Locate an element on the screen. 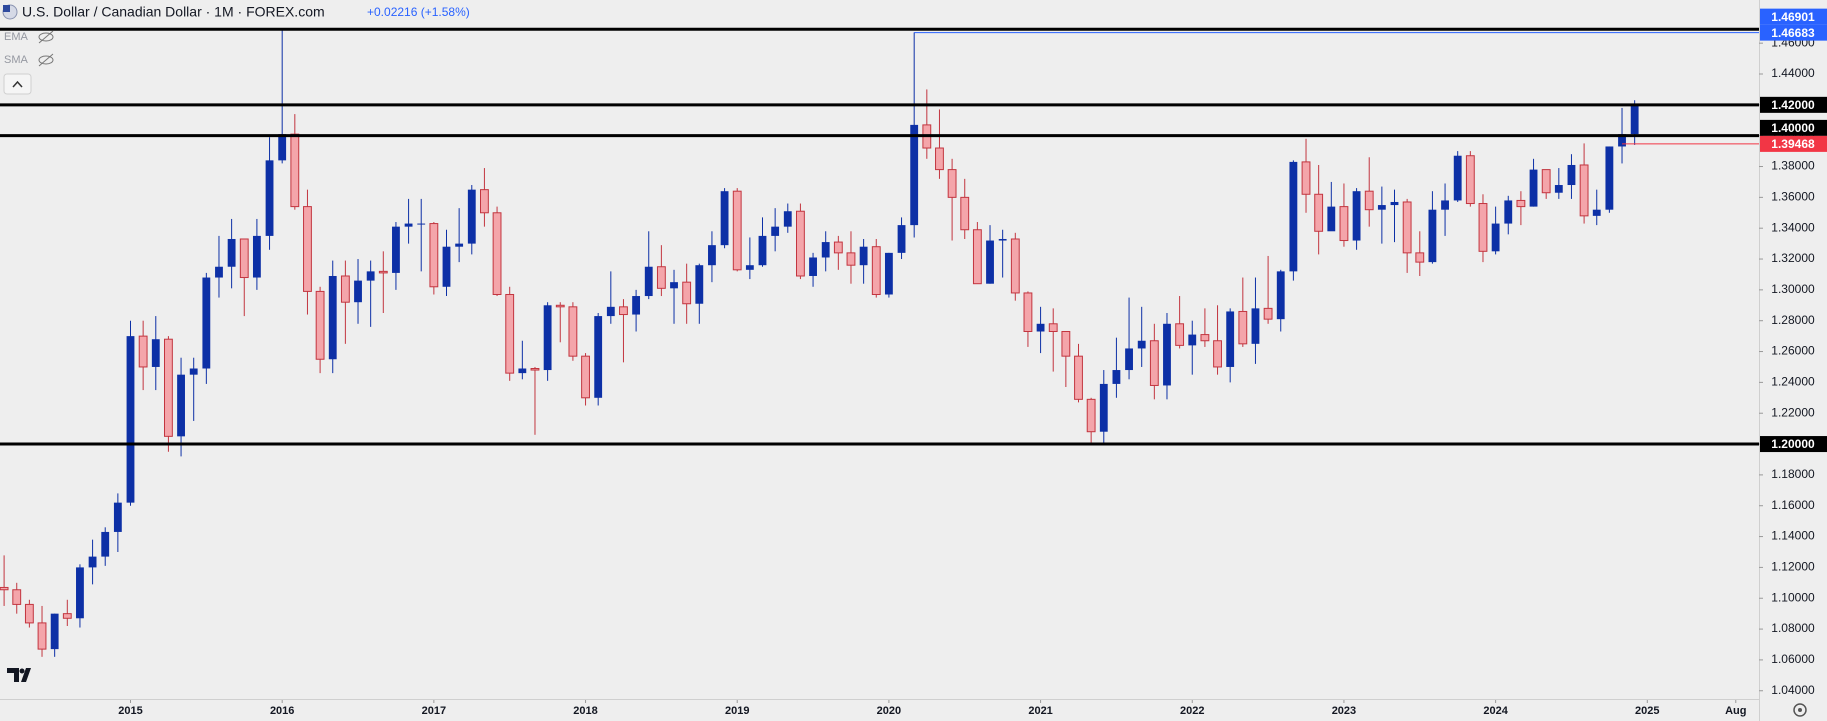  y-tick-label: 1.38000 is located at coordinates (1793, 166).